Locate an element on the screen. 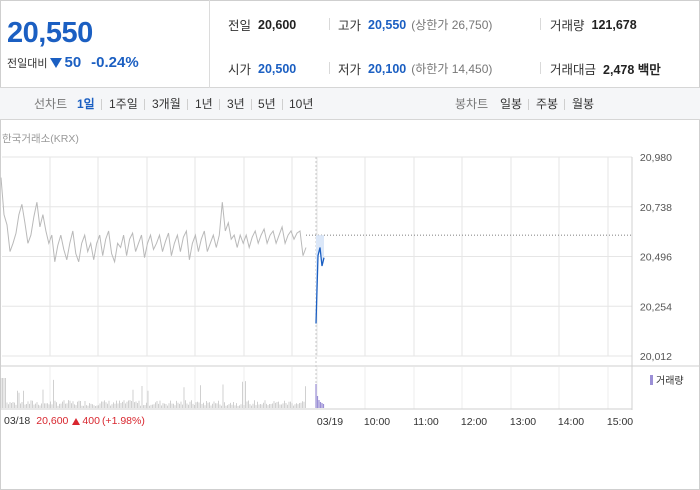 This screenshot has height=490, width=700. upper-limit: (상한가 26,750) is located at coordinates (452, 25).